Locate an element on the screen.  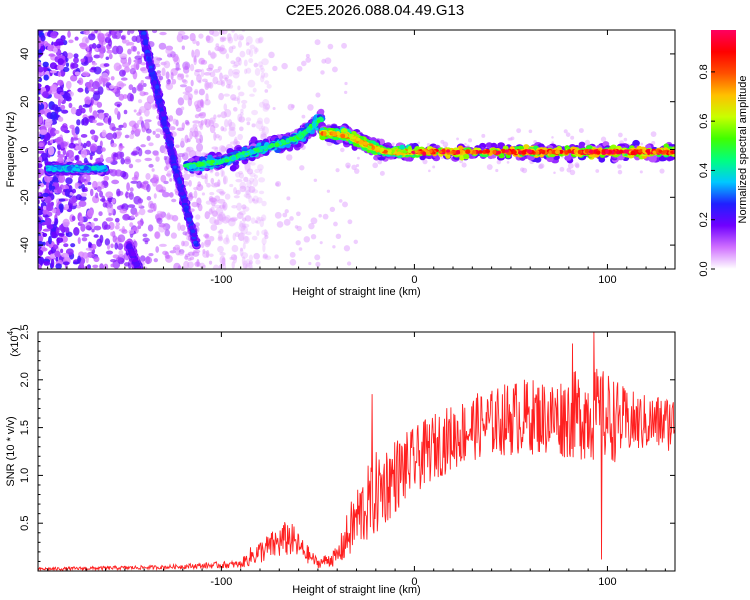
colorbar-tick-label: 0.6 is located at coordinates (704, 121).